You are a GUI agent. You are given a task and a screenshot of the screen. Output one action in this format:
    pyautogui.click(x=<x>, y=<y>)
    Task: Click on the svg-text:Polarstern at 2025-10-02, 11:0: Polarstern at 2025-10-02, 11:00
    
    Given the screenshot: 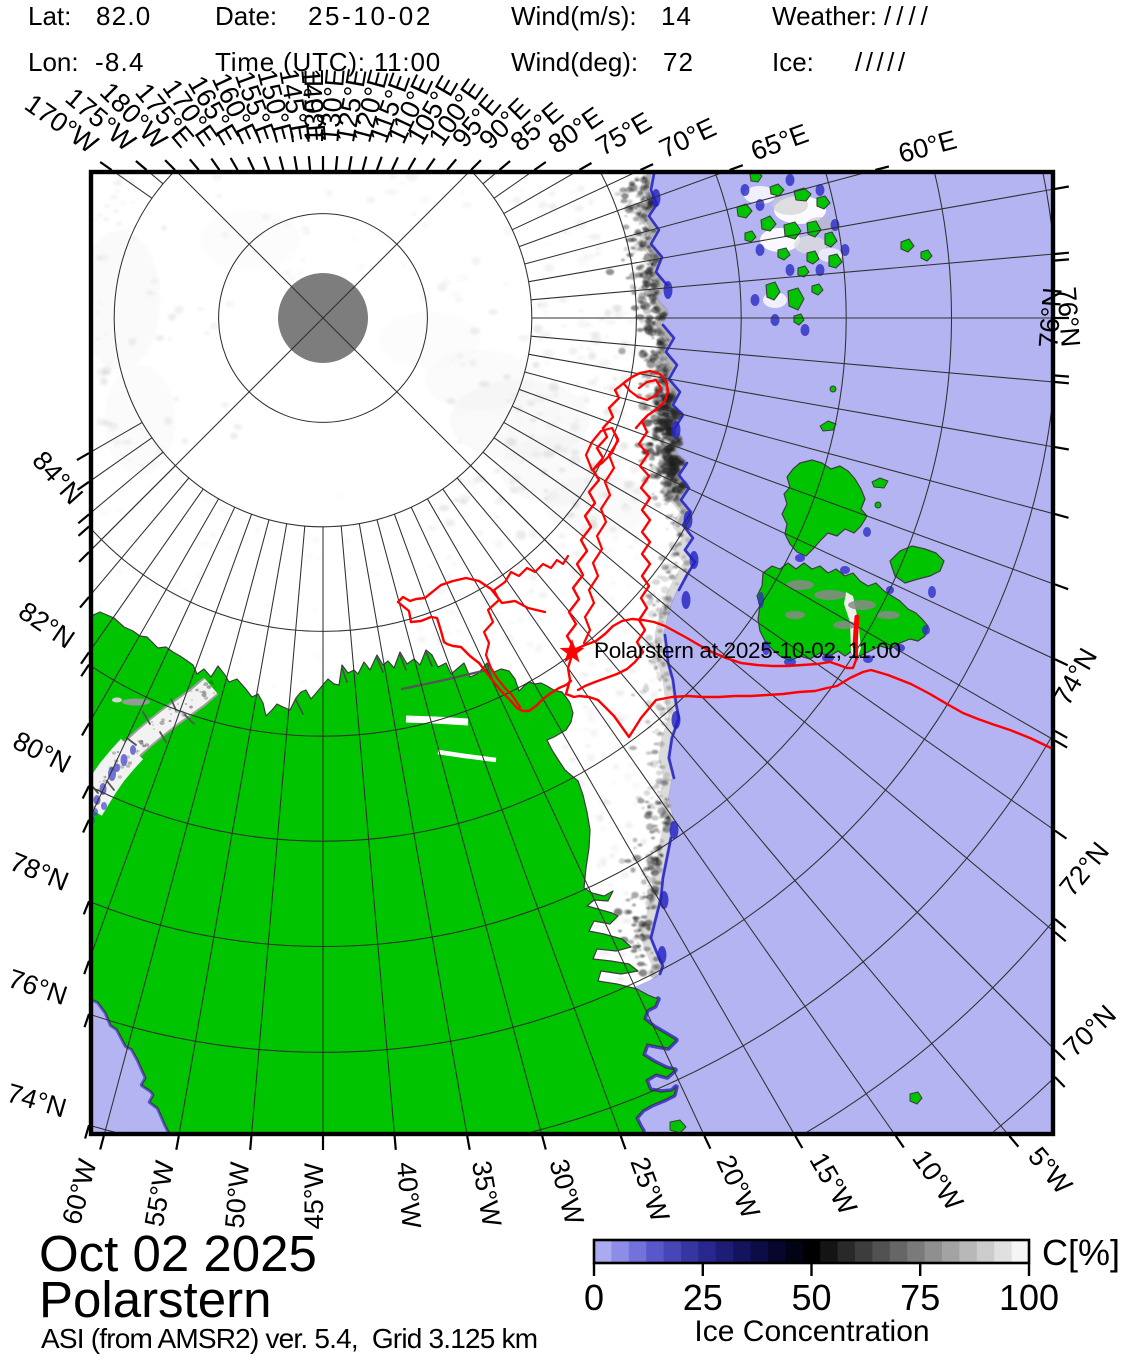 What is the action you would take?
    pyautogui.click(x=747, y=650)
    